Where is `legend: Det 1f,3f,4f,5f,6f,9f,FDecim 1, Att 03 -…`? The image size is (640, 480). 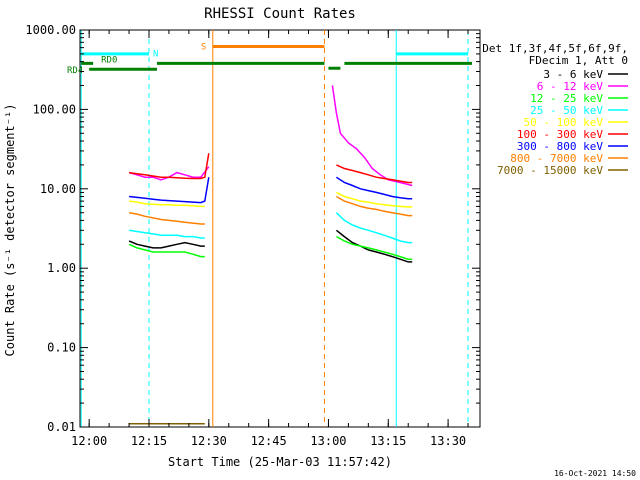
legend: Det 1f,3f,4f,5f,6f,9f,FDecim 1, Att 03 -… is located at coordinates (555, 109).